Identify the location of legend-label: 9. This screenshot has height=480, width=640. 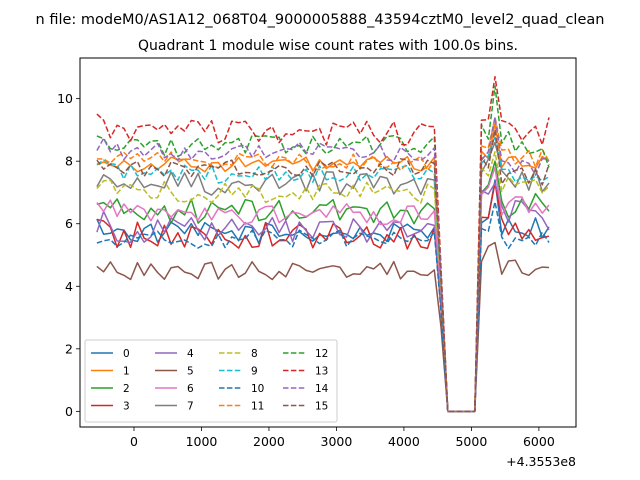
(254, 372).